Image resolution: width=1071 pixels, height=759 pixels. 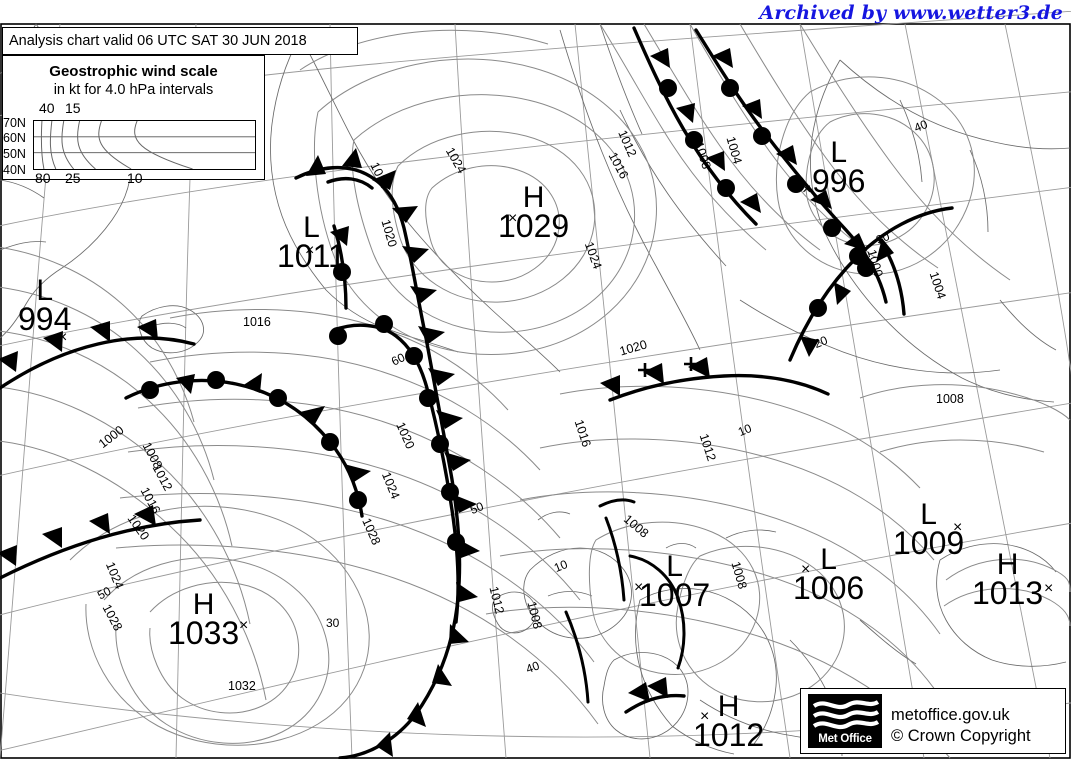 I want to click on pressure-centre-value: 1013, so click(x=1008, y=593).